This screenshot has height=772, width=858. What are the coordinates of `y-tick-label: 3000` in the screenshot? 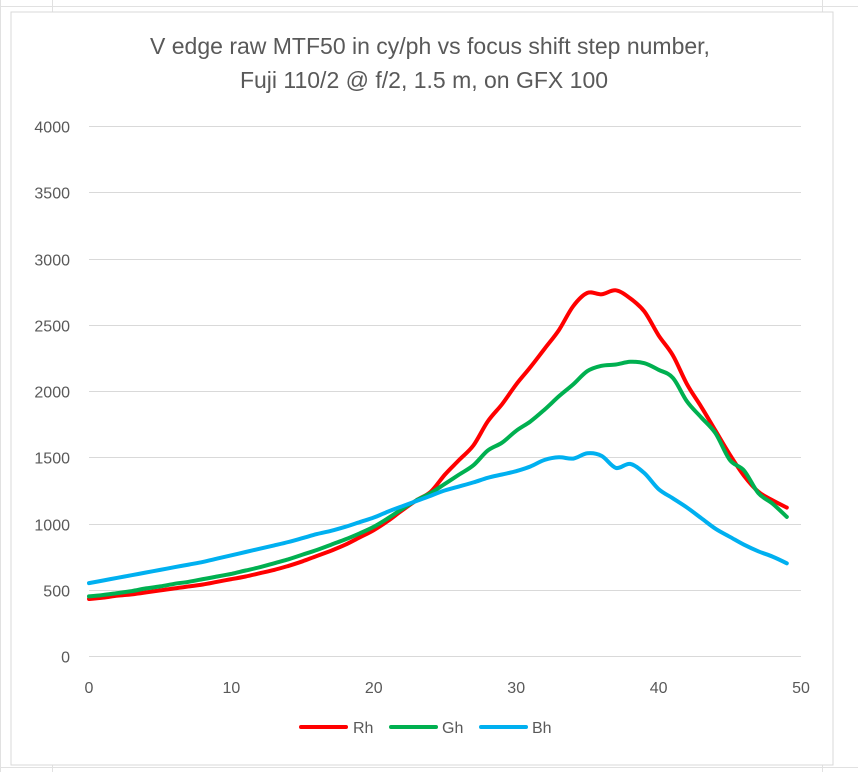 It's located at (52, 261).